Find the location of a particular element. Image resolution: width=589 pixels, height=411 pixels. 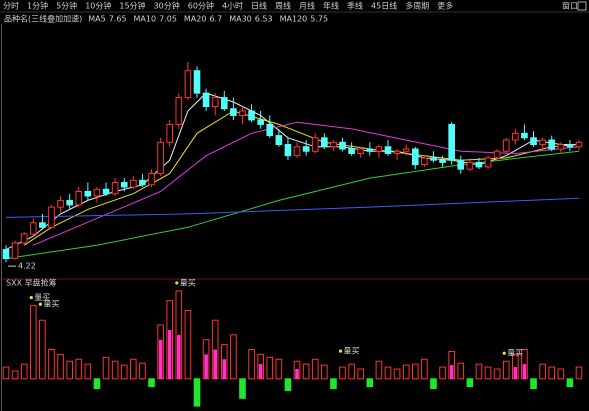

tab: 15分钟 is located at coordinates (132, 6).